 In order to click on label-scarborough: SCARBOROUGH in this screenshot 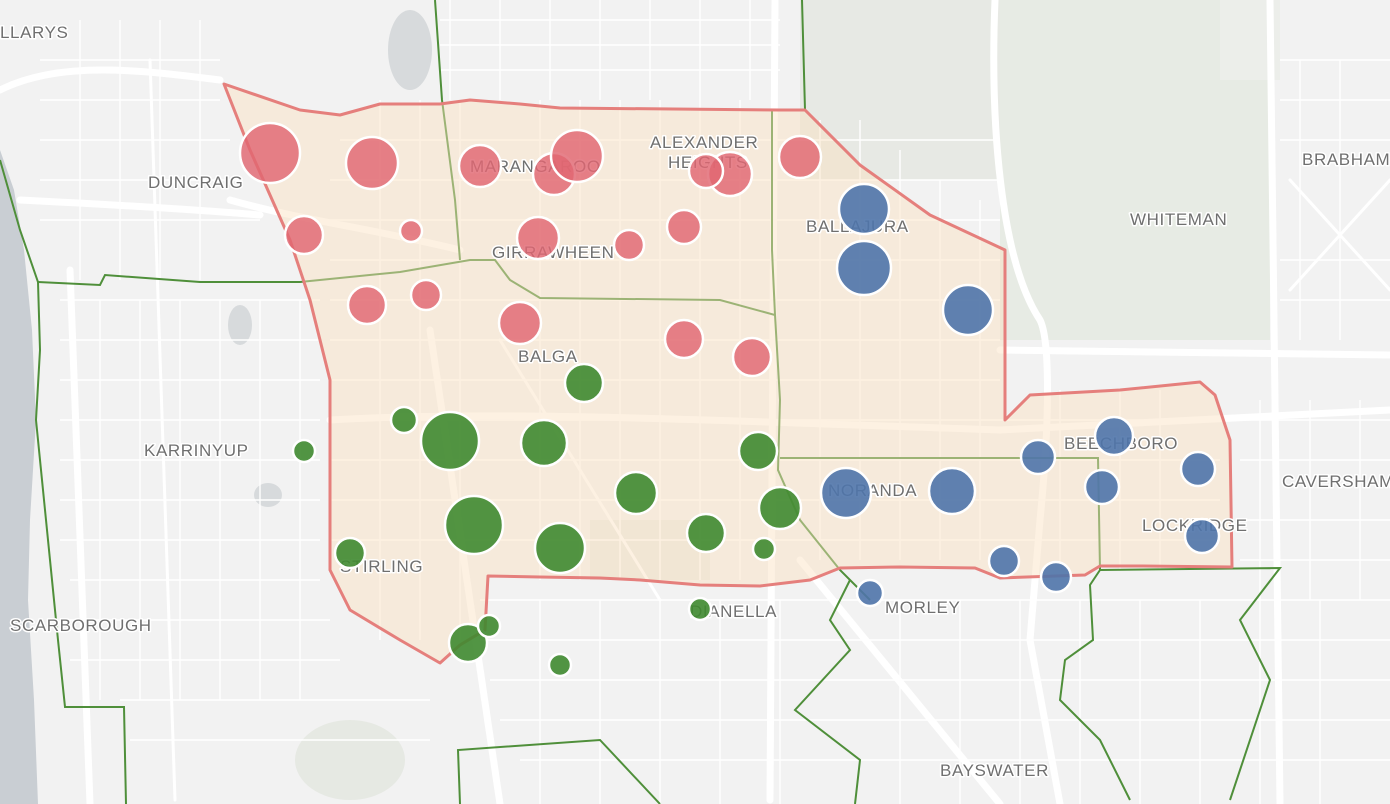, I will do `click(81, 625)`.